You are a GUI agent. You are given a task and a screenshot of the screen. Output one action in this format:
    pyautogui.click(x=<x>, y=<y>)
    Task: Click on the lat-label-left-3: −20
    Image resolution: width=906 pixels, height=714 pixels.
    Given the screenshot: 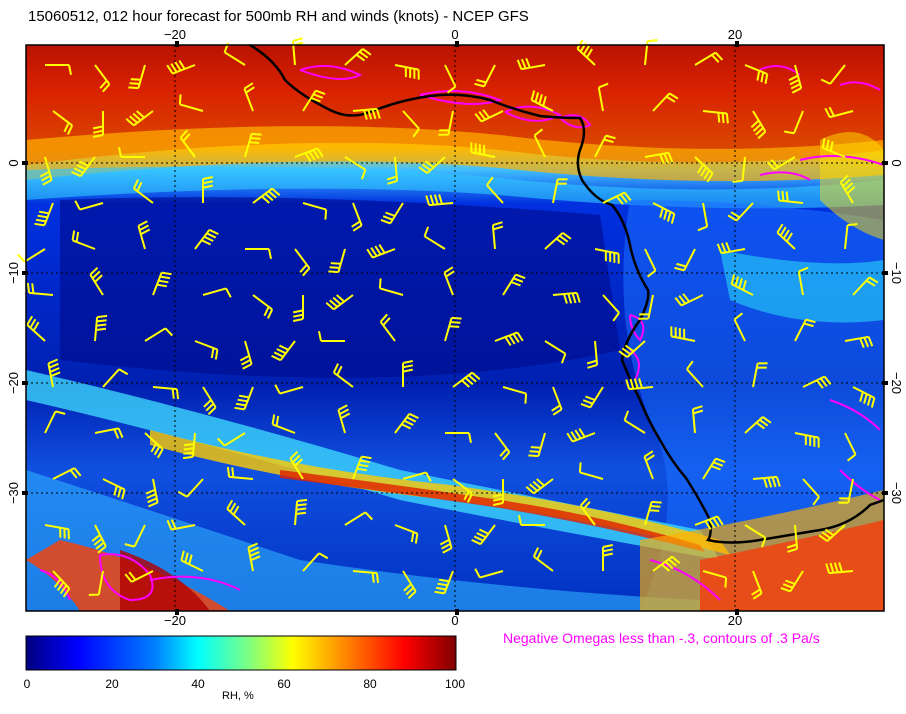 What is the action you would take?
    pyautogui.click(x=13, y=383)
    